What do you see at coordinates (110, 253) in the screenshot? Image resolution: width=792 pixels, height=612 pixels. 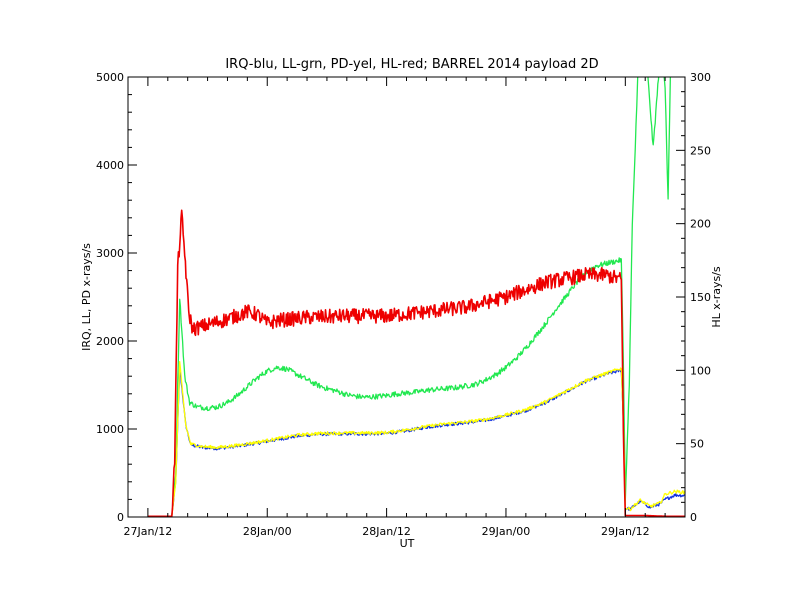 I see `y-tick-label: 3000` at bounding box center [110, 253].